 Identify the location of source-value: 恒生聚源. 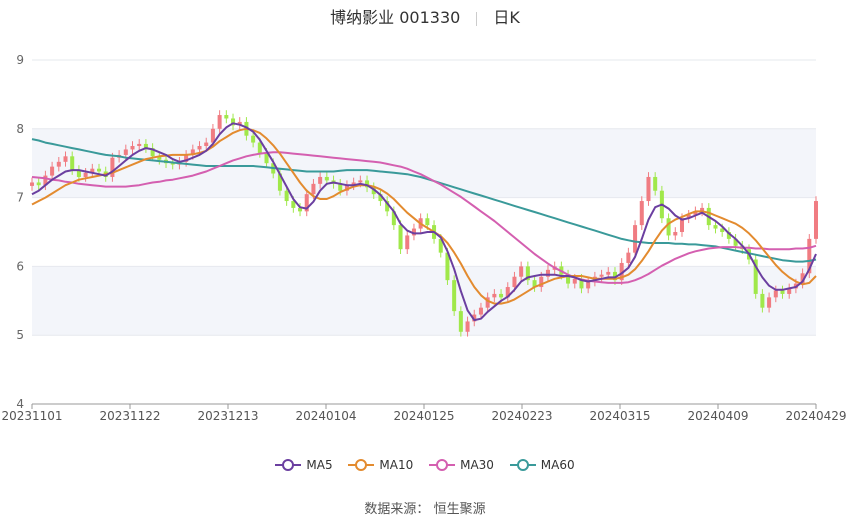
(459, 509).